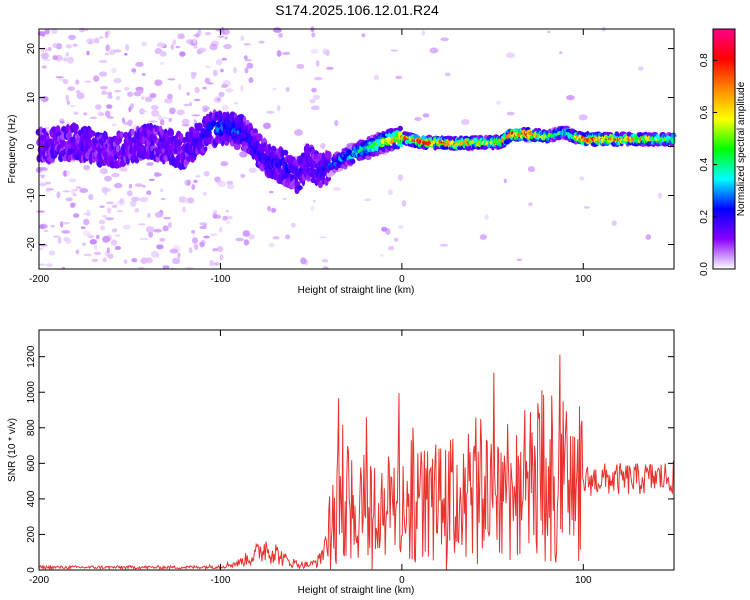 The width and height of the screenshot is (750, 600). What do you see at coordinates (12, 149) in the screenshot?
I see `spectrogram-y-axis-label: Frequency (Hz)` at bounding box center [12, 149].